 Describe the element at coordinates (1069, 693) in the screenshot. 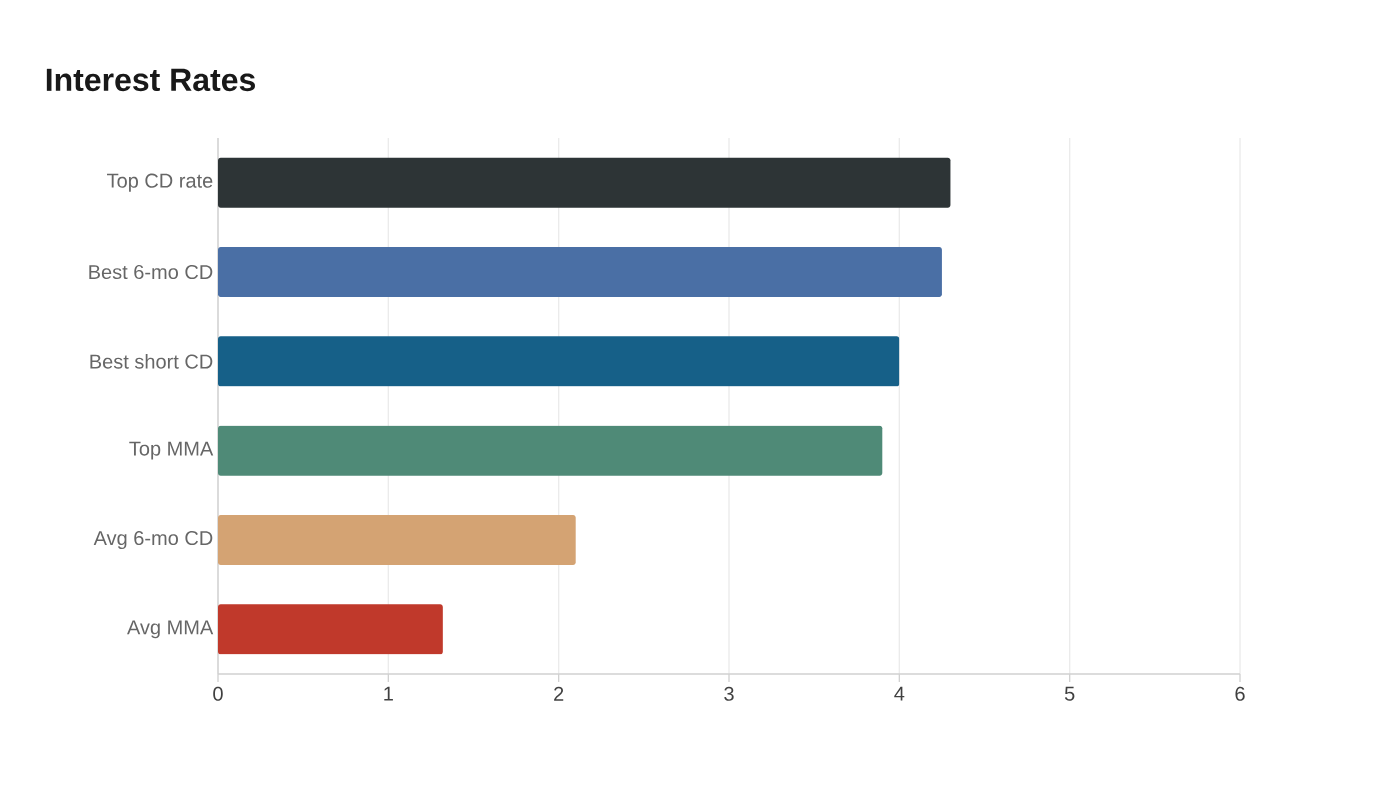

I see `x-tick-label: 5` at that location.